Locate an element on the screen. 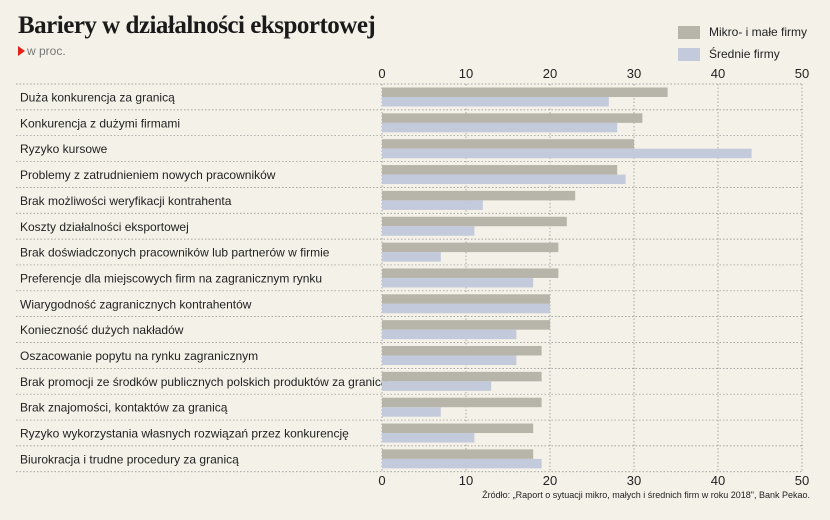 The height and width of the screenshot is (520, 830). legend-label-micro-small: Mikro- i małe firmy is located at coordinates (758, 32).